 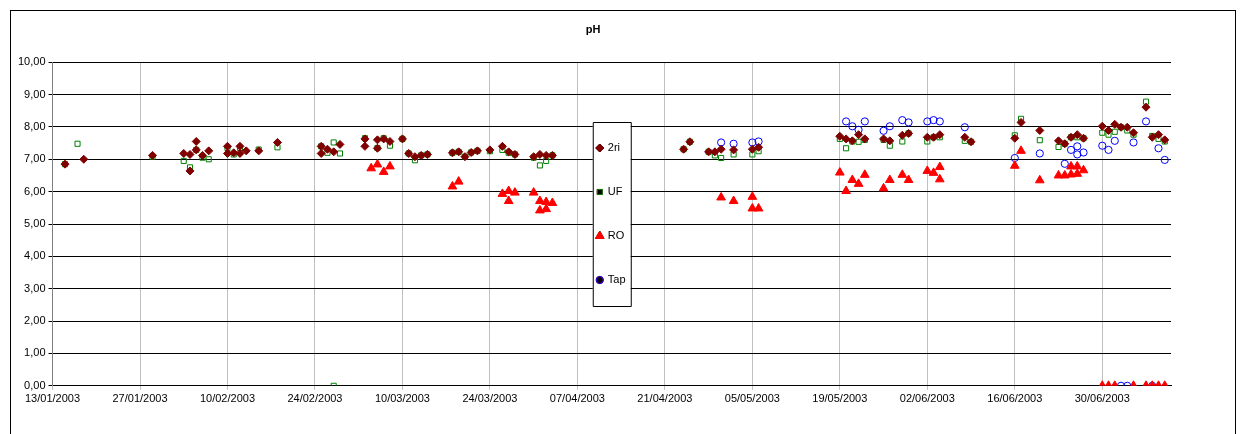 What do you see at coordinates (315, 398) in the screenshot?
I see `x-tick-label: 24/02/2003` at bounding box center [315, 398].